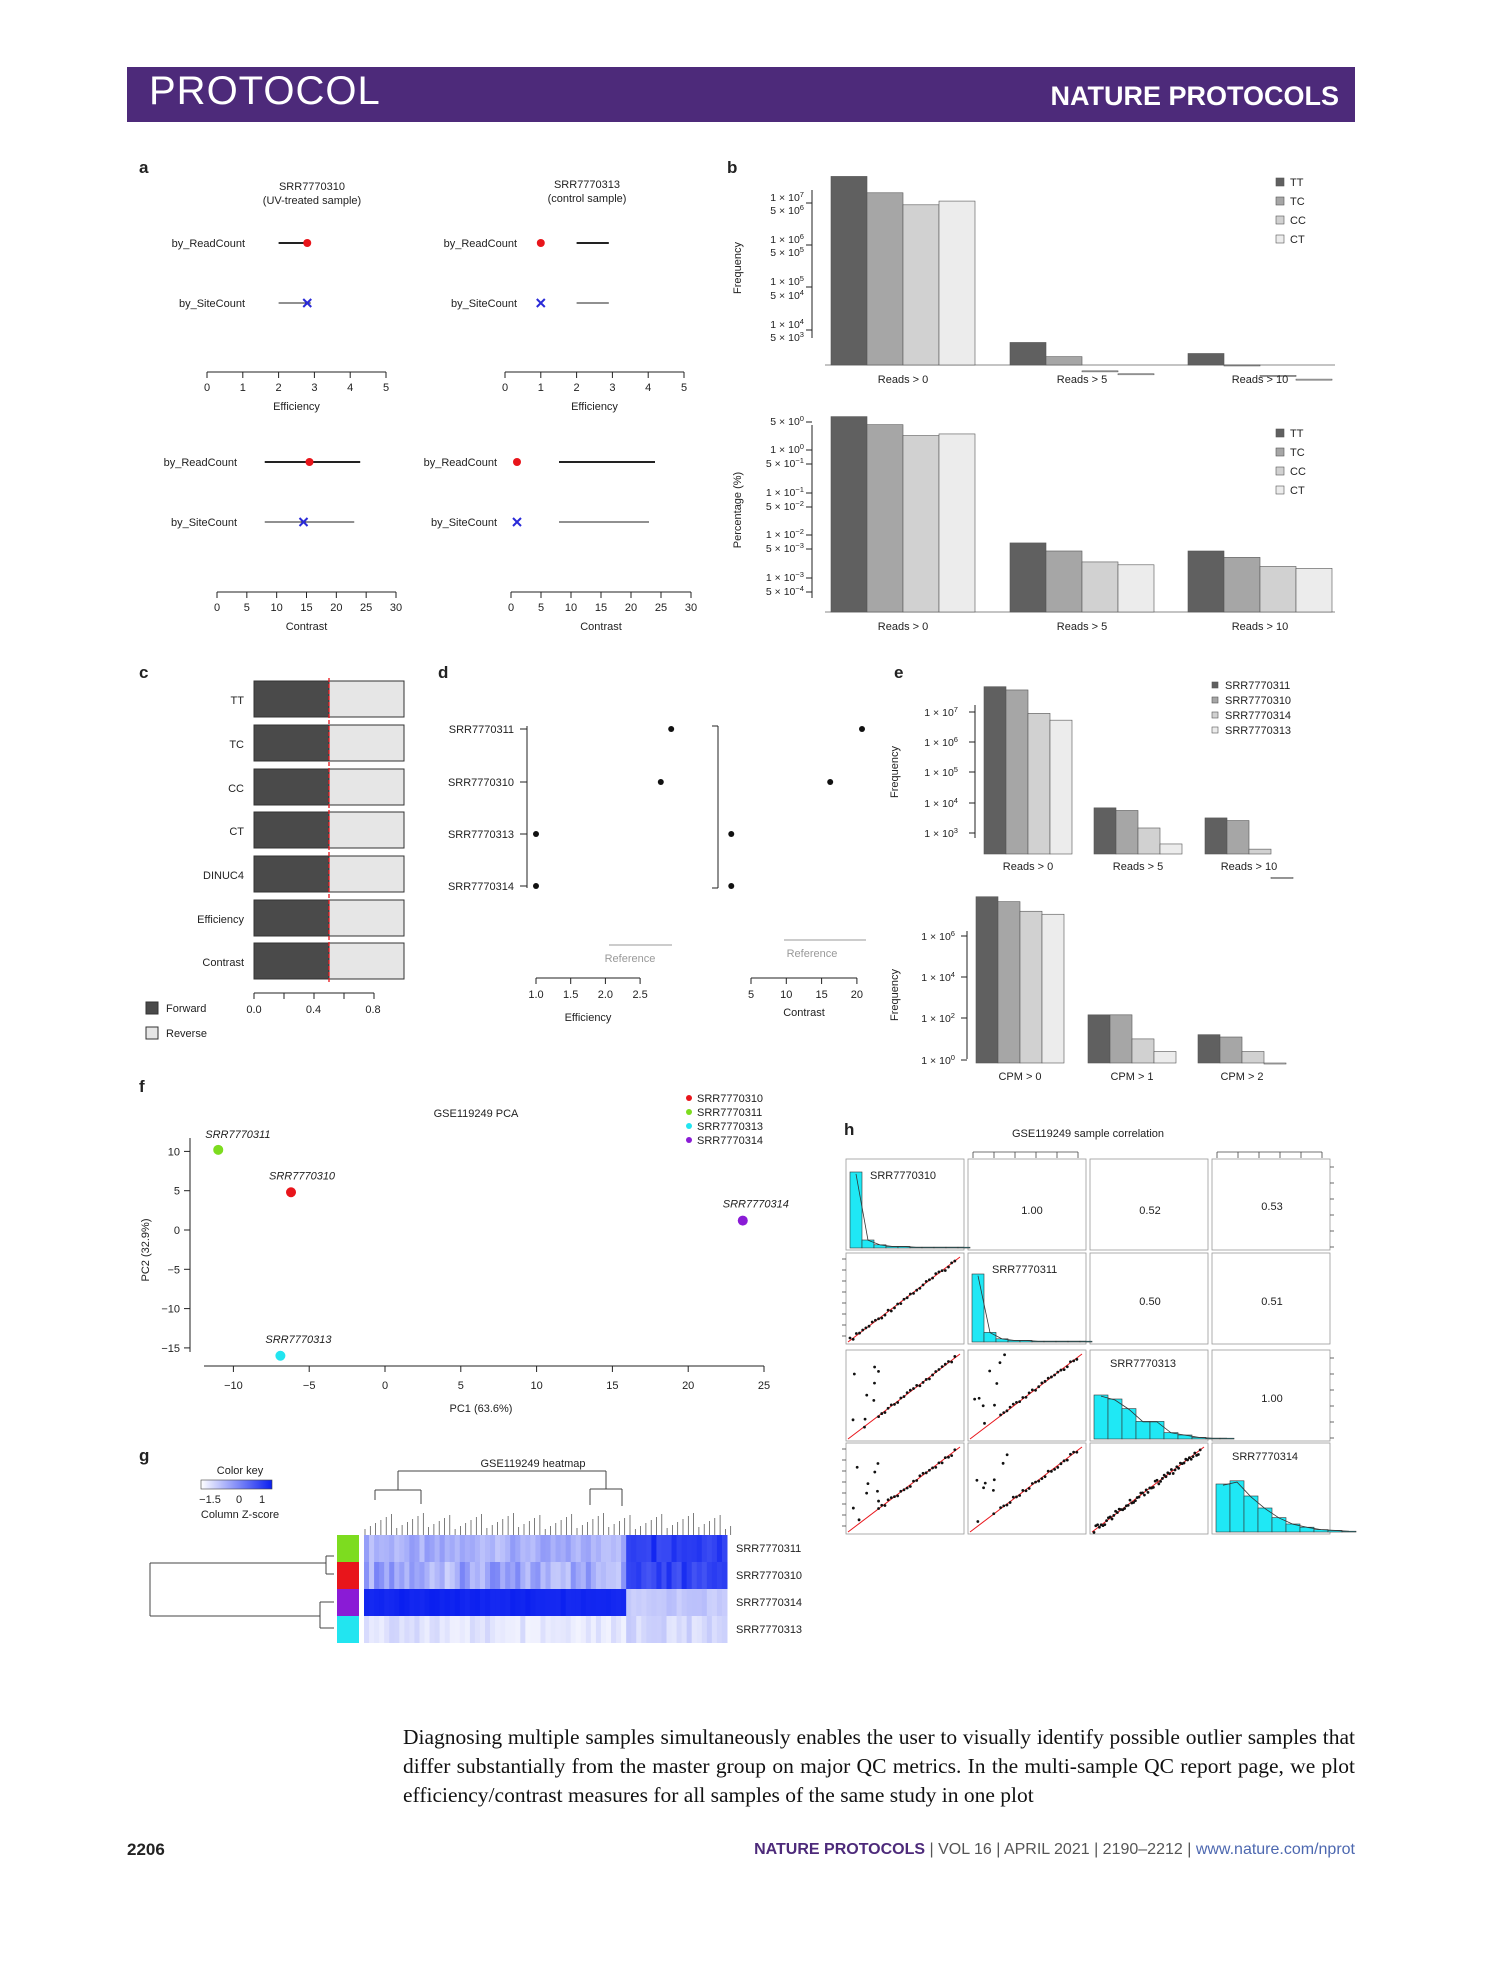  Describe the element at coordinates (366, 743) in the screenshot. I see `panel-c-bar-reverse-TC` at that location.